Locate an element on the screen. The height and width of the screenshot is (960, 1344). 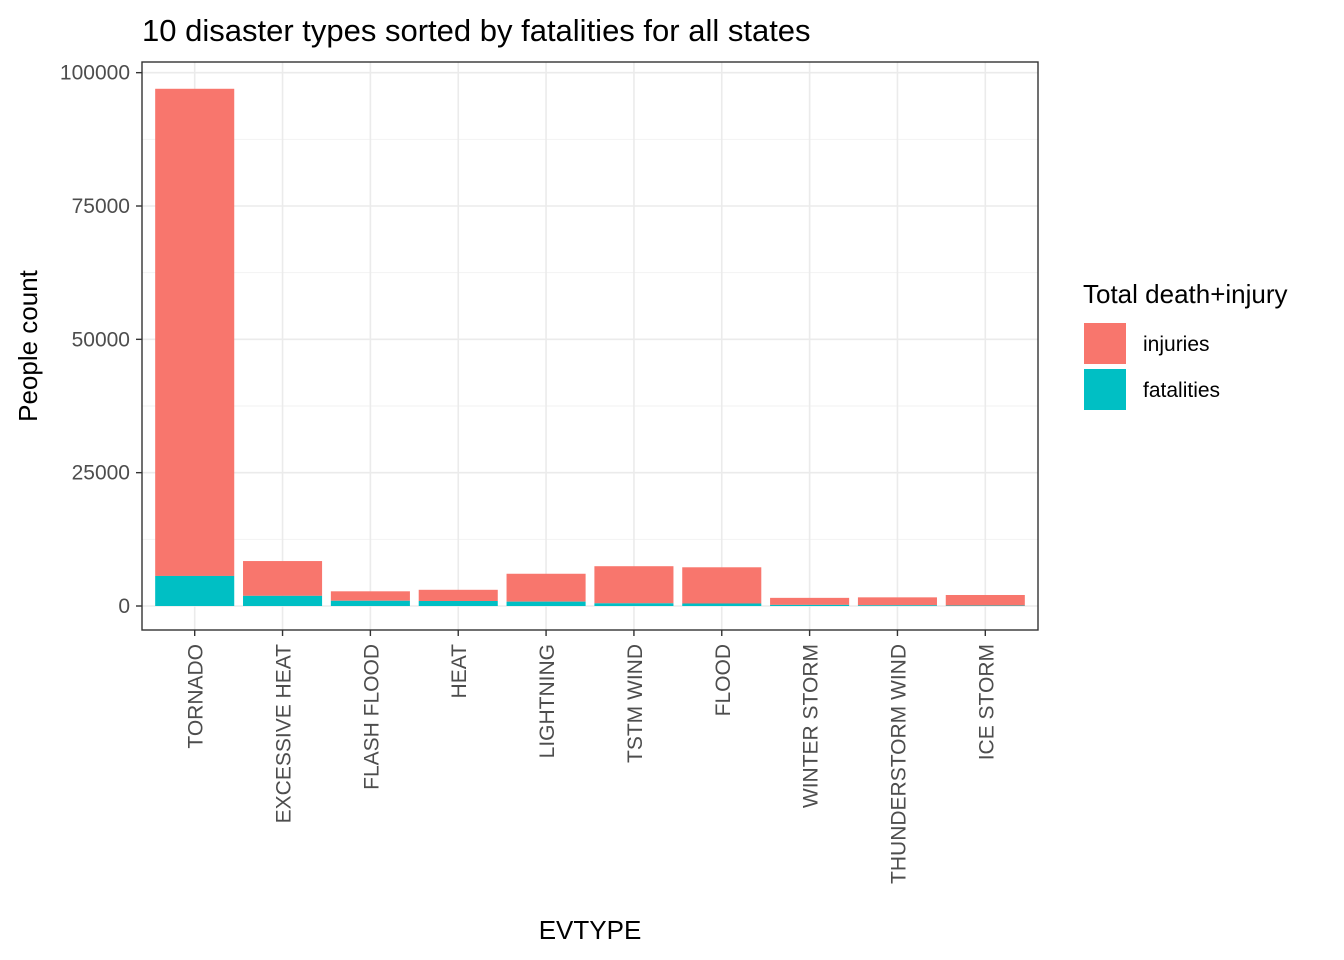
y-axis: 0 25000 50000 75000 100000 is located at coordinates (101, 340).